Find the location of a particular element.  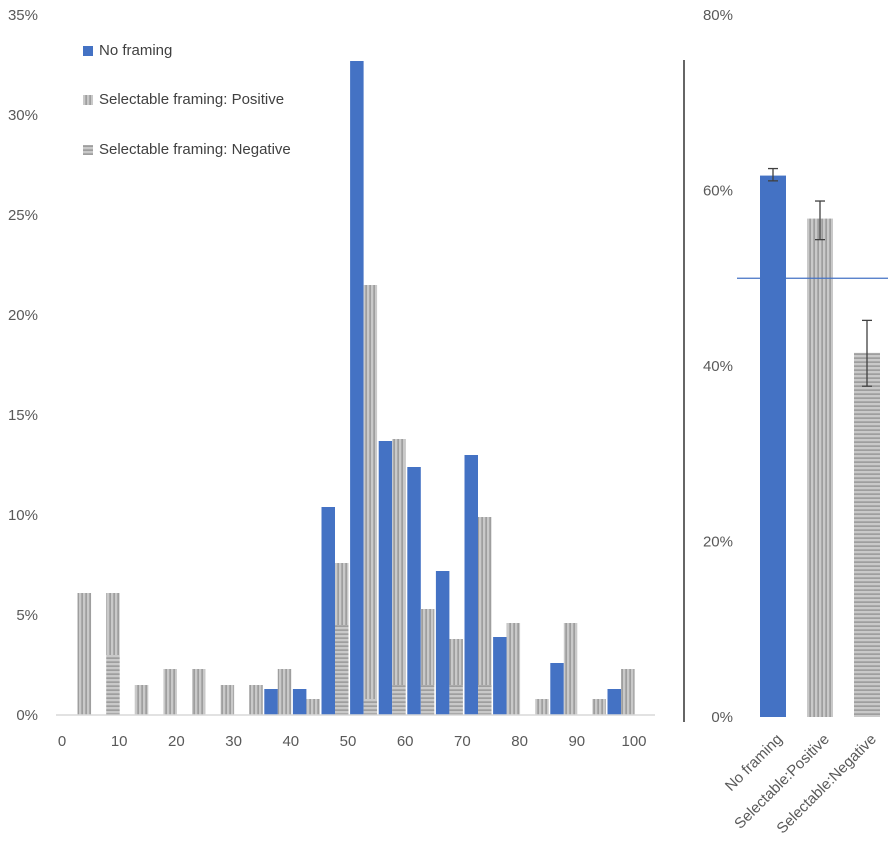

x-tick-label: 100 is located at coordinates (633, 741).